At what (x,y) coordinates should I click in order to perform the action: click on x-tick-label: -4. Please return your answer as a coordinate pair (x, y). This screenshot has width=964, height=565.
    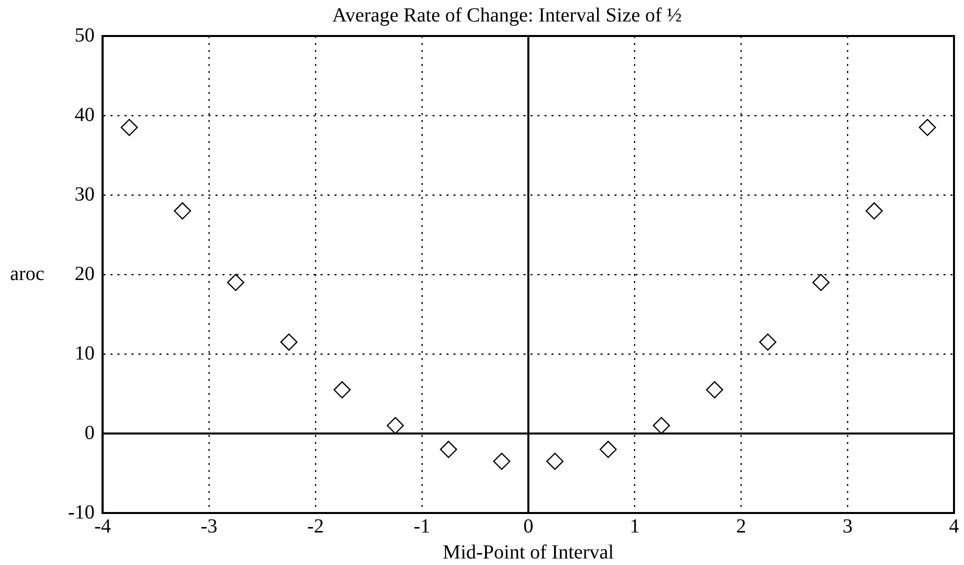
    Looking at the image, I should click on (102, 526).